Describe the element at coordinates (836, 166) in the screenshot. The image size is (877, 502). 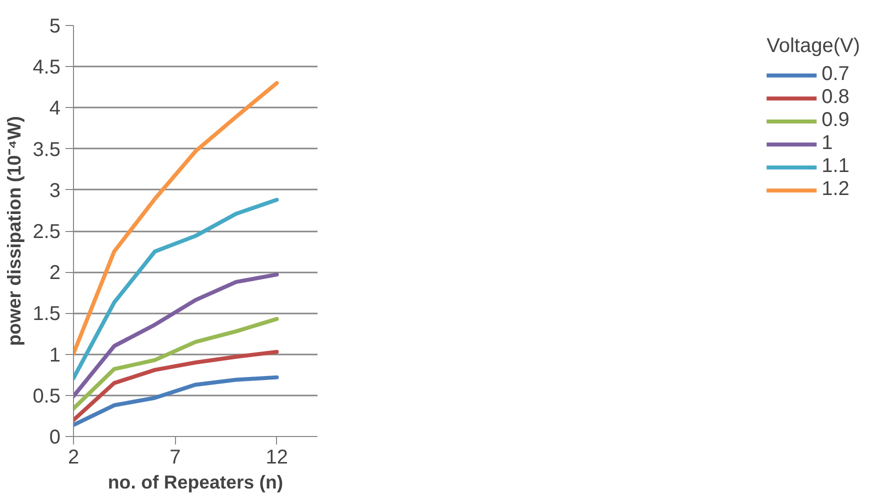
I see `legend-label: 1.1` at that location.